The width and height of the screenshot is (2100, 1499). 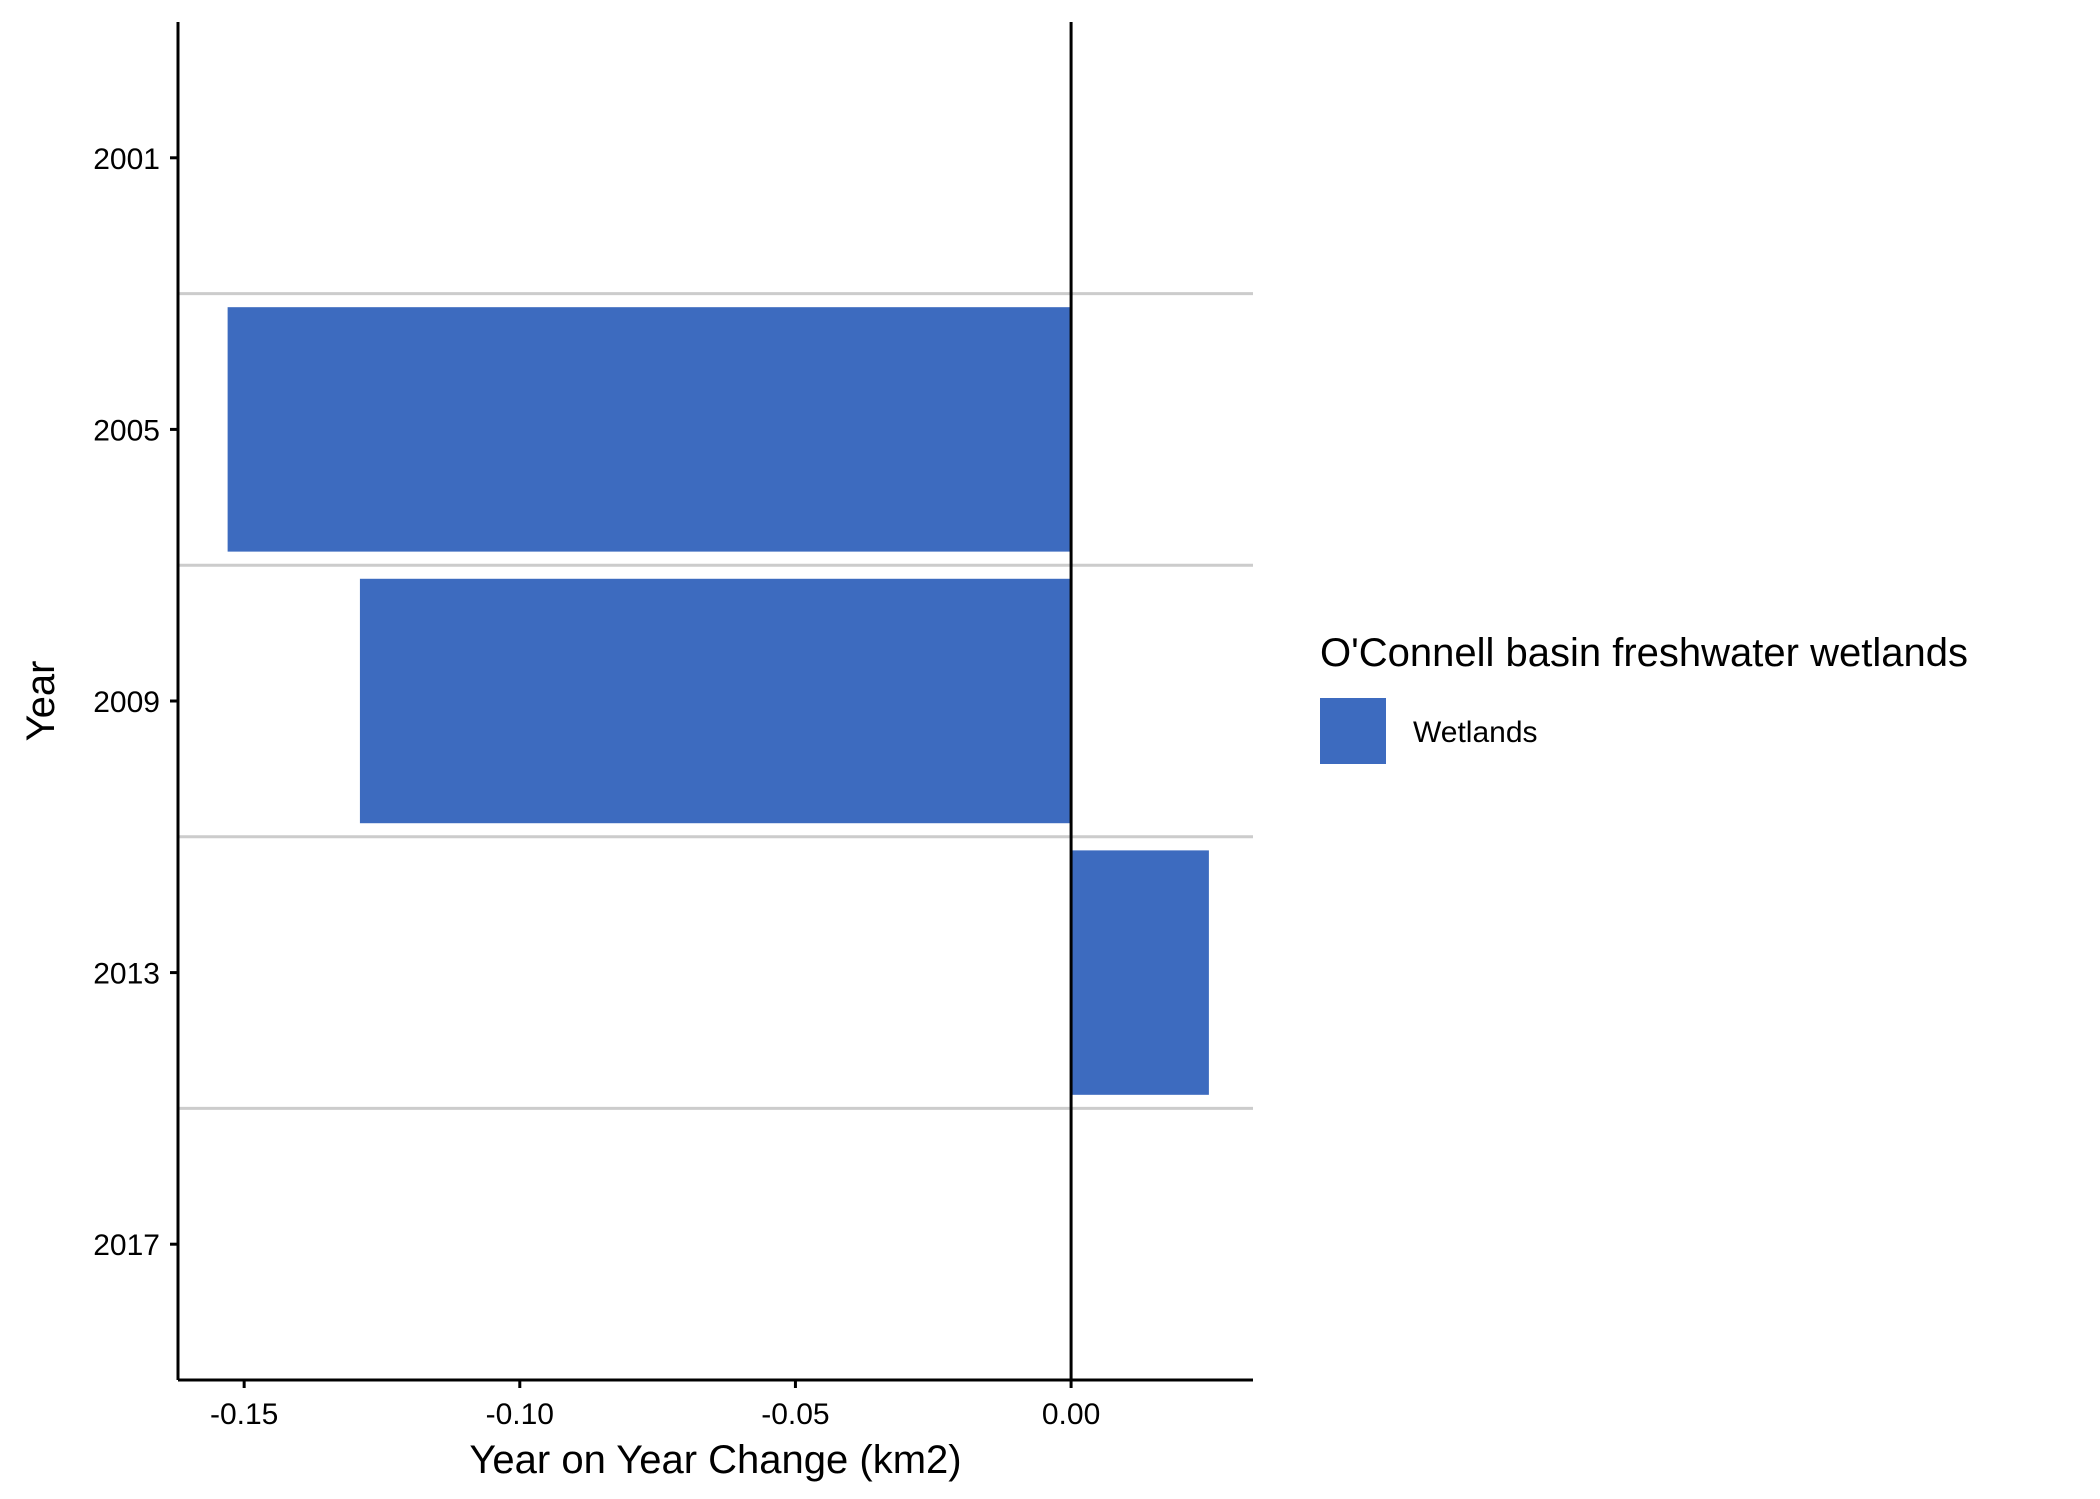 I want to click on y-tick-label-2013: 2013, so click(x=126, y=974).